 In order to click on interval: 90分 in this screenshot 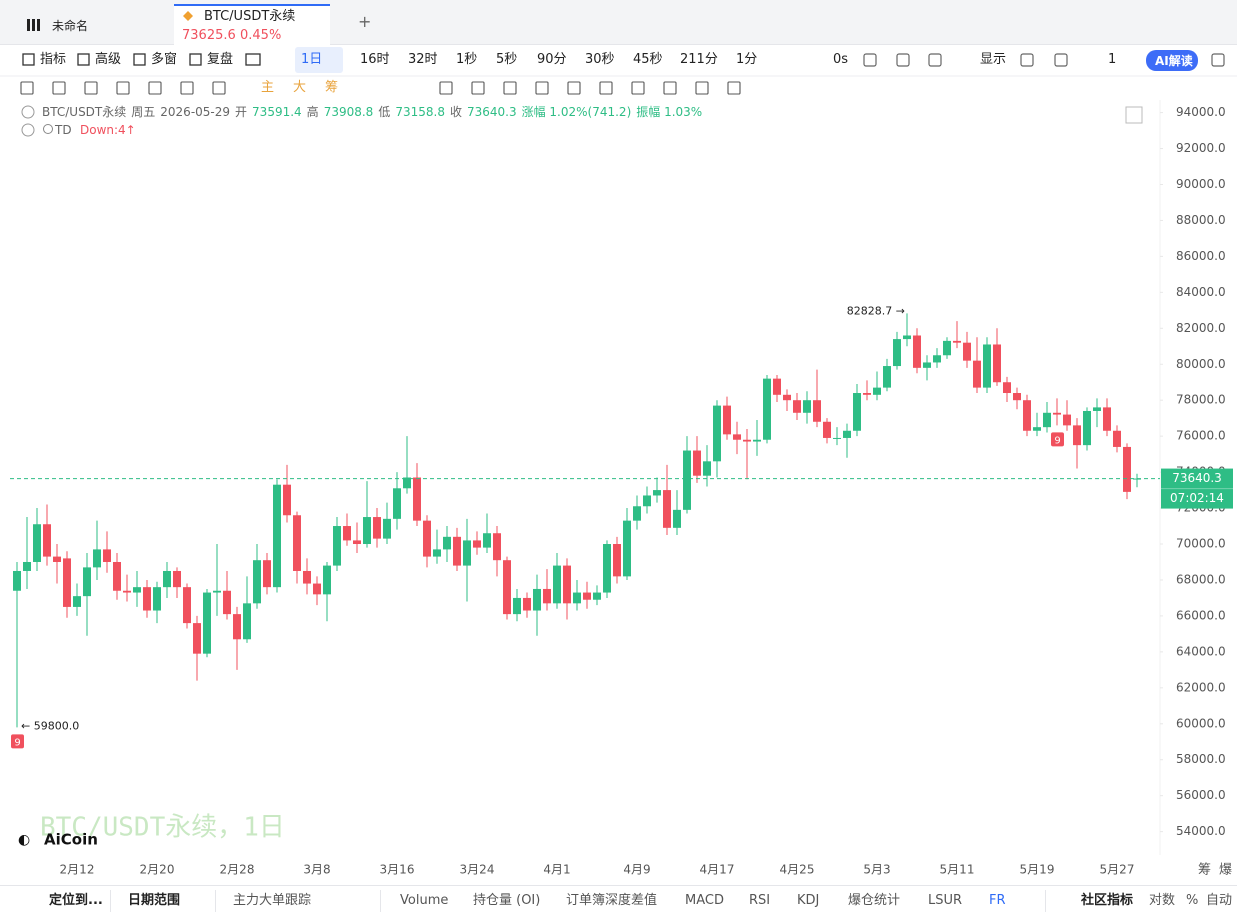, I will do `click(552, 59)`.